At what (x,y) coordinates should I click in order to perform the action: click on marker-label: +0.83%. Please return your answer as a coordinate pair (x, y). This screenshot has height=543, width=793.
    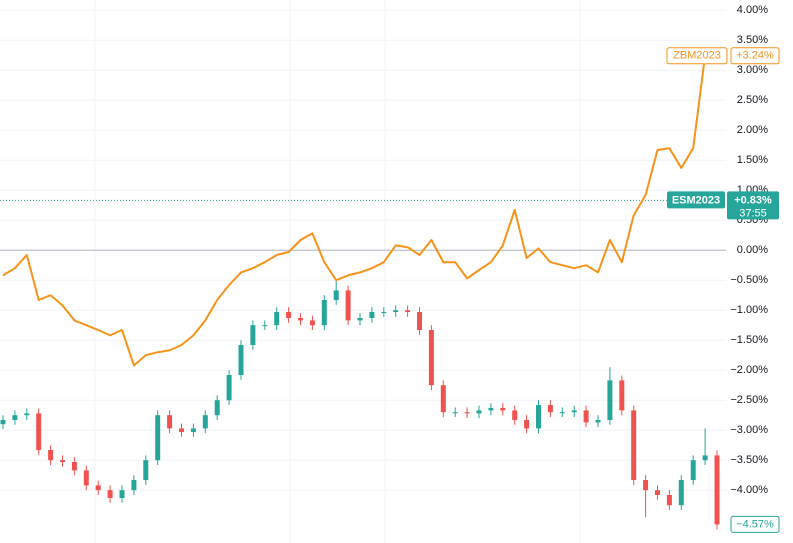
    Looking at the image, I should click on (753, 200).